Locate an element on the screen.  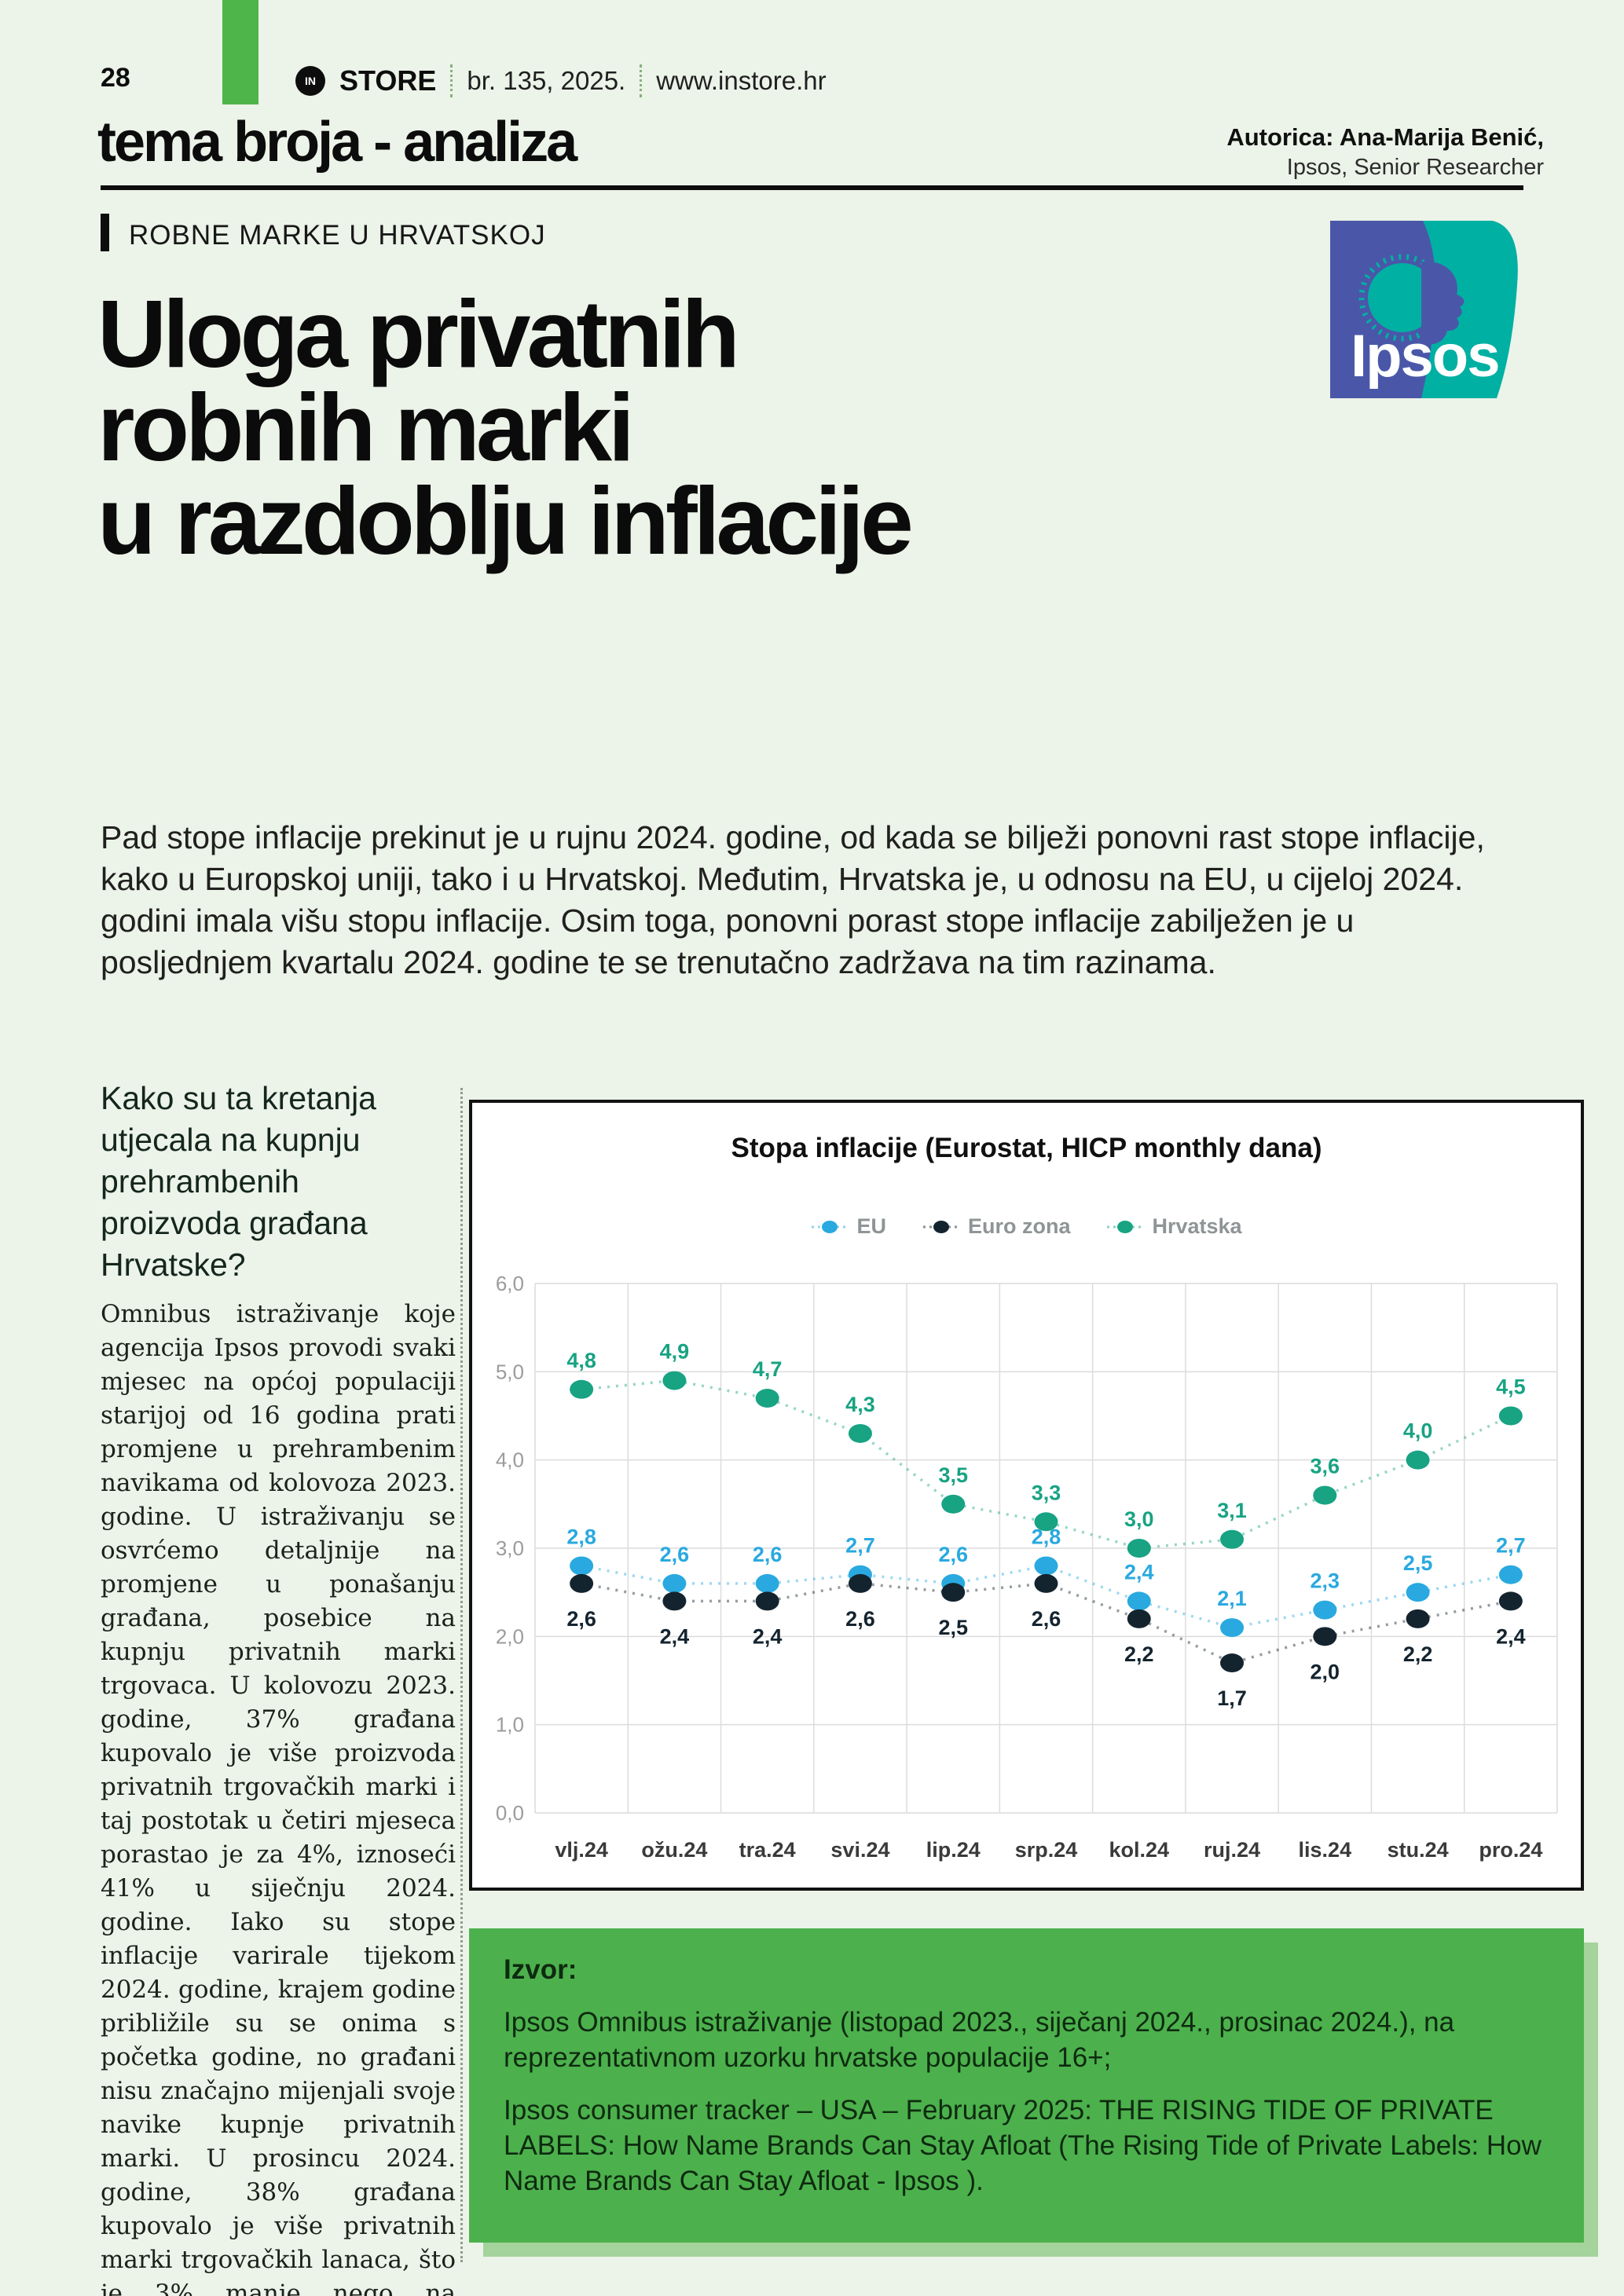
legend-label: EU is located at coordinates (871, 1226).